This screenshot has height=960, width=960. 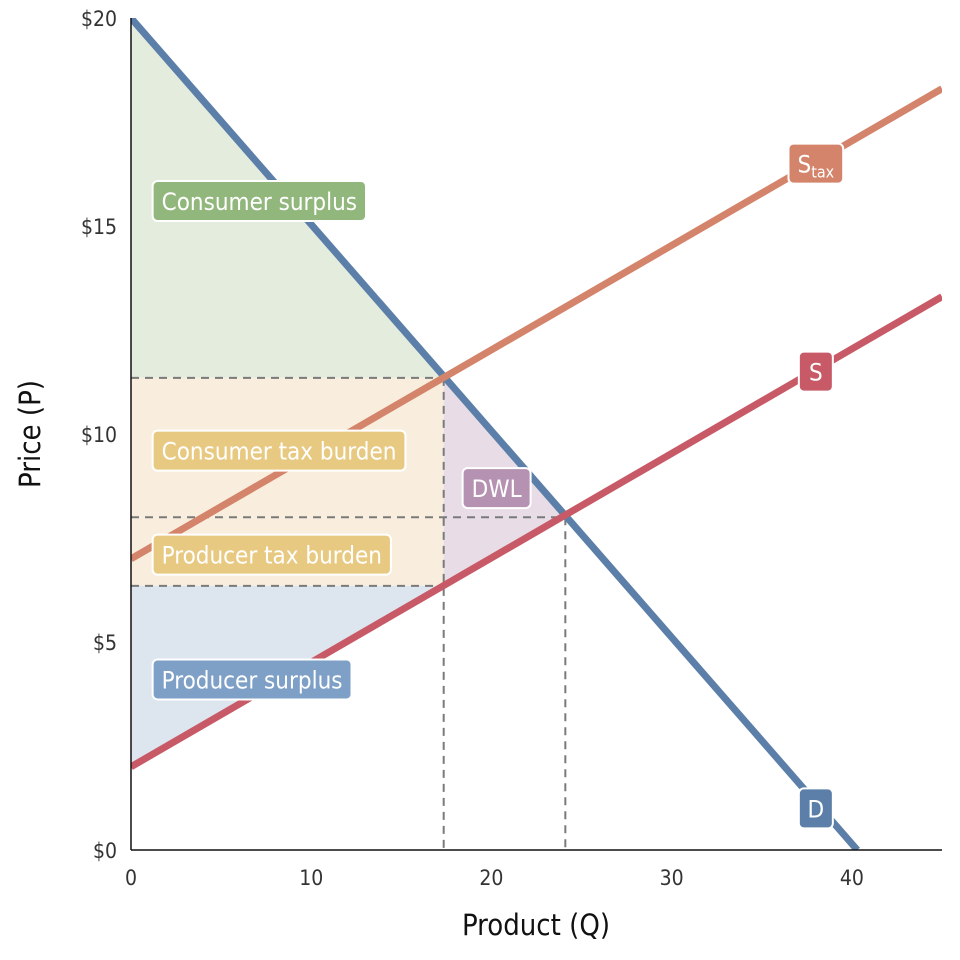 I want to click on curve-label-d: D, so click(x=815, y=808).